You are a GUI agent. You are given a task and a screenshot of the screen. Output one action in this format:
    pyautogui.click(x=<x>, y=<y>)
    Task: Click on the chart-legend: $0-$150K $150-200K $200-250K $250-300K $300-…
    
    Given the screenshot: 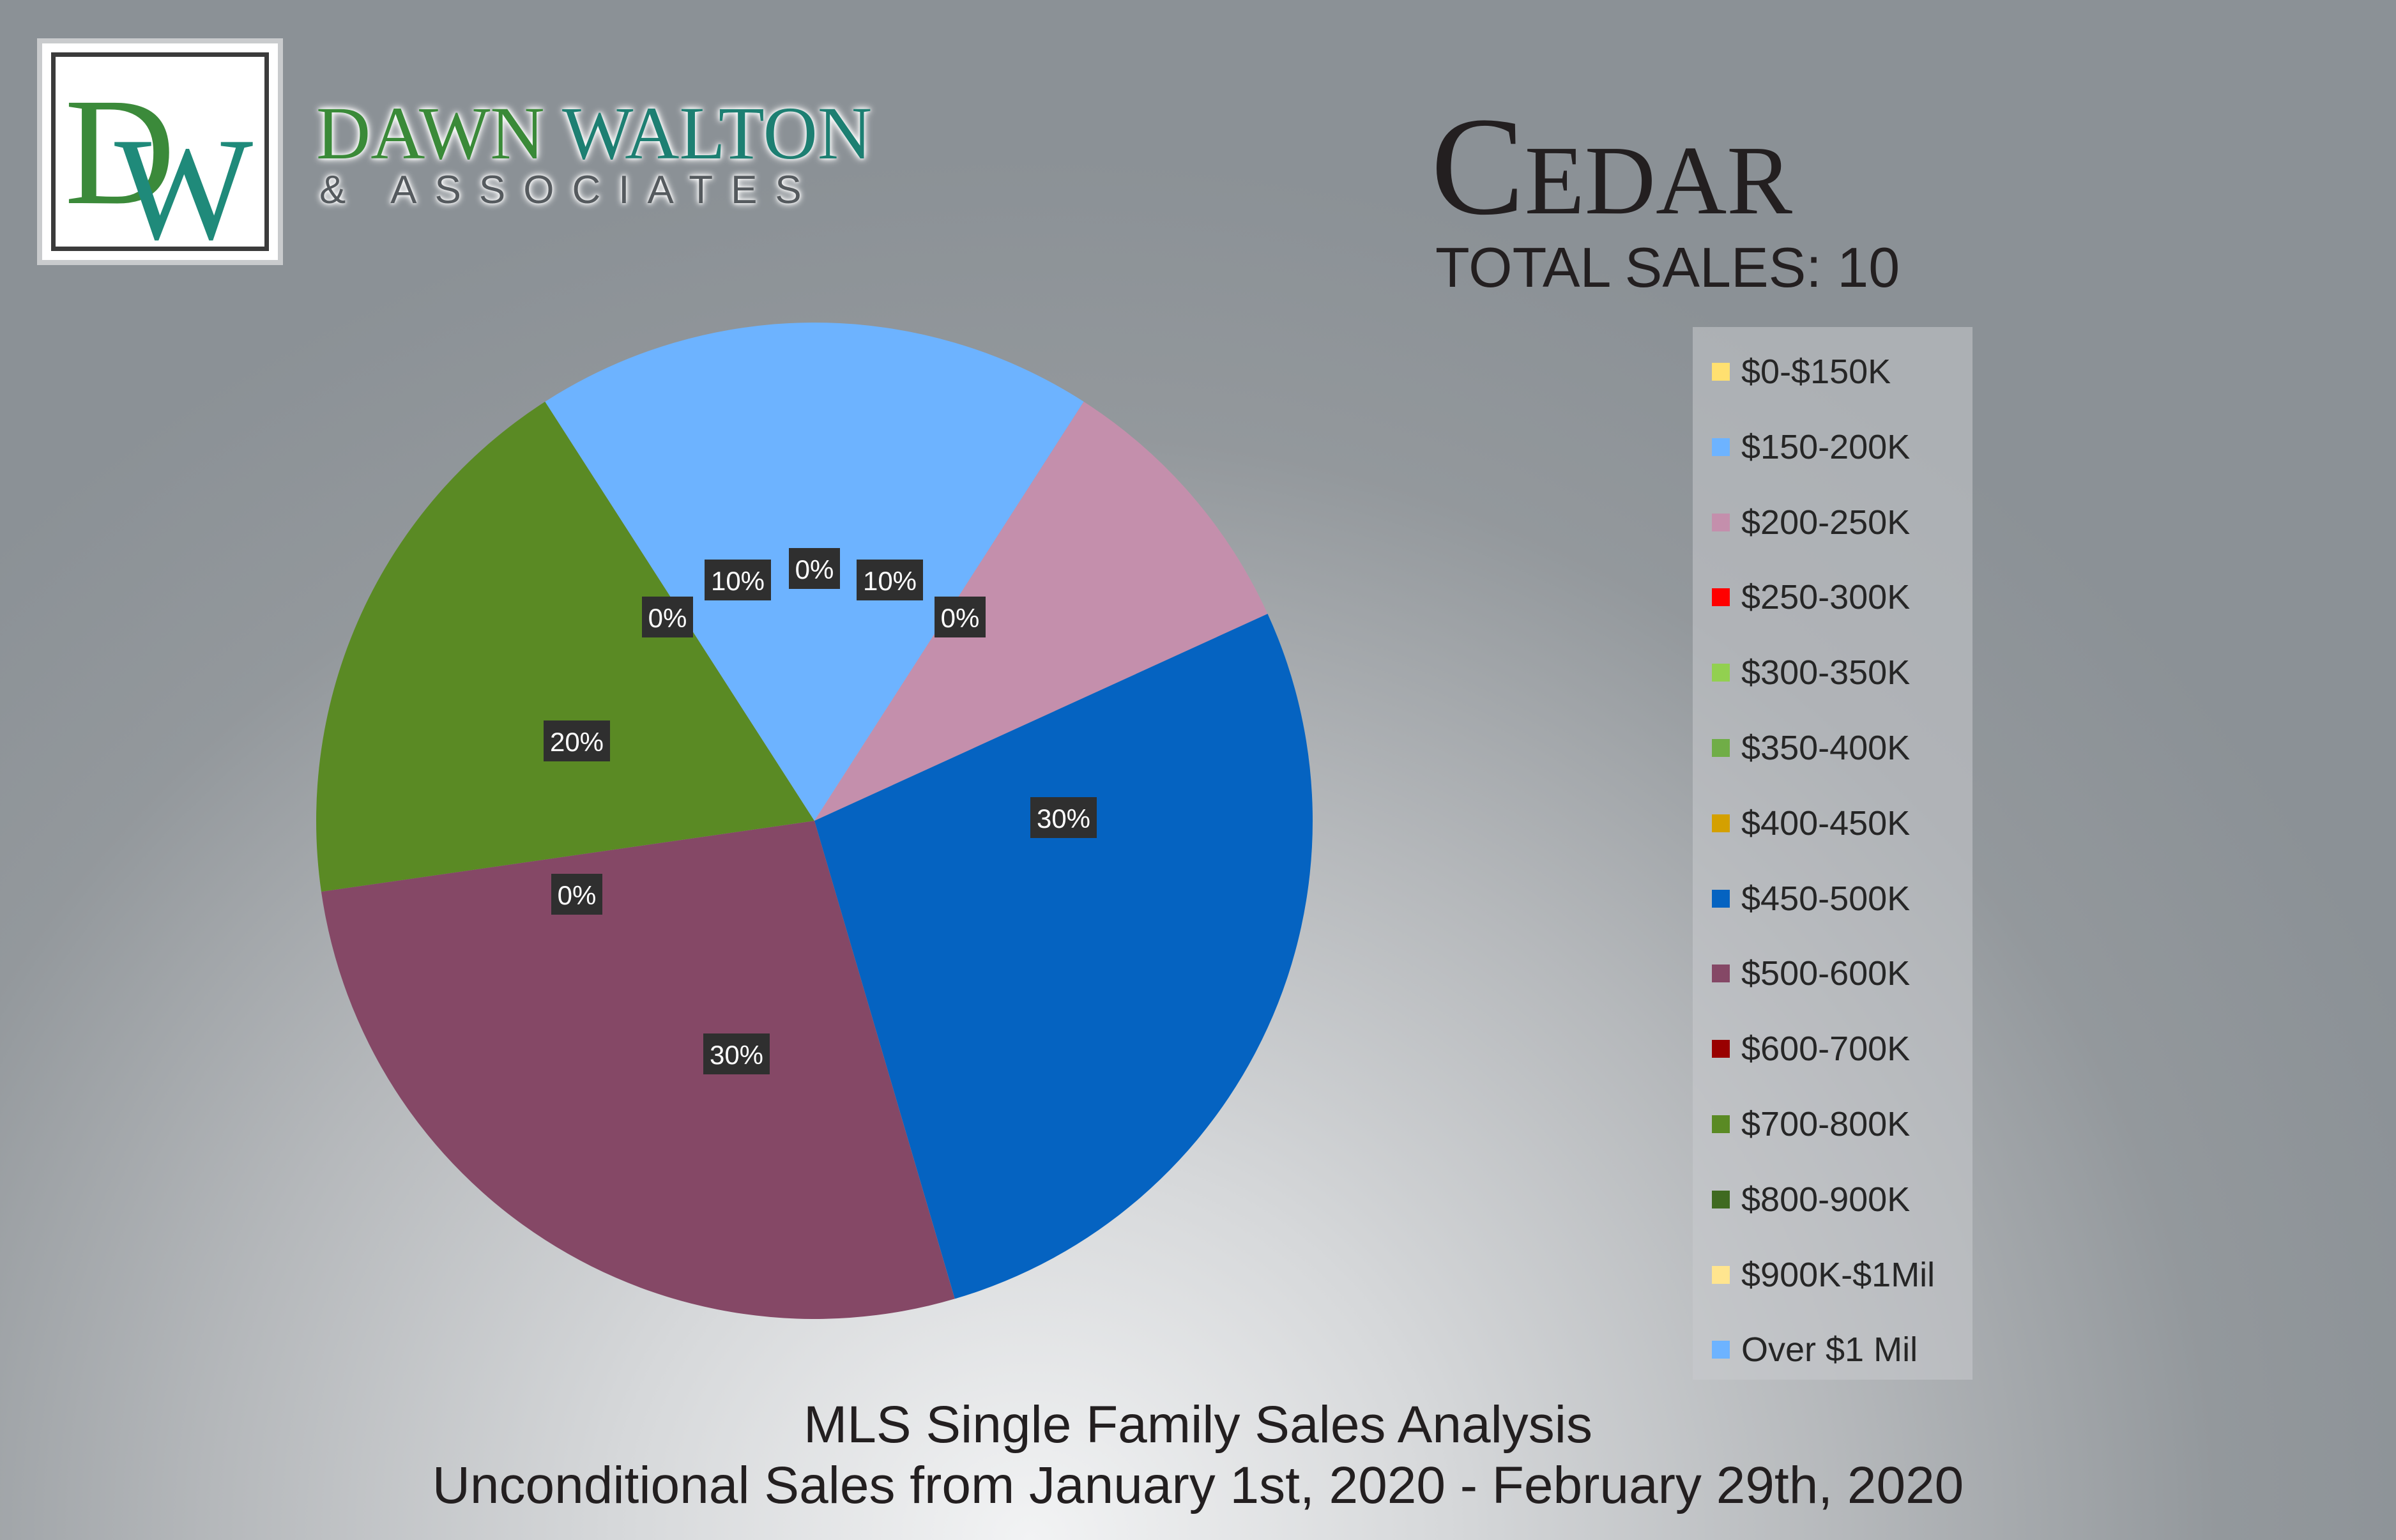 What is the action you would take?
    pyautogui.click(x=1833, y=853)
    